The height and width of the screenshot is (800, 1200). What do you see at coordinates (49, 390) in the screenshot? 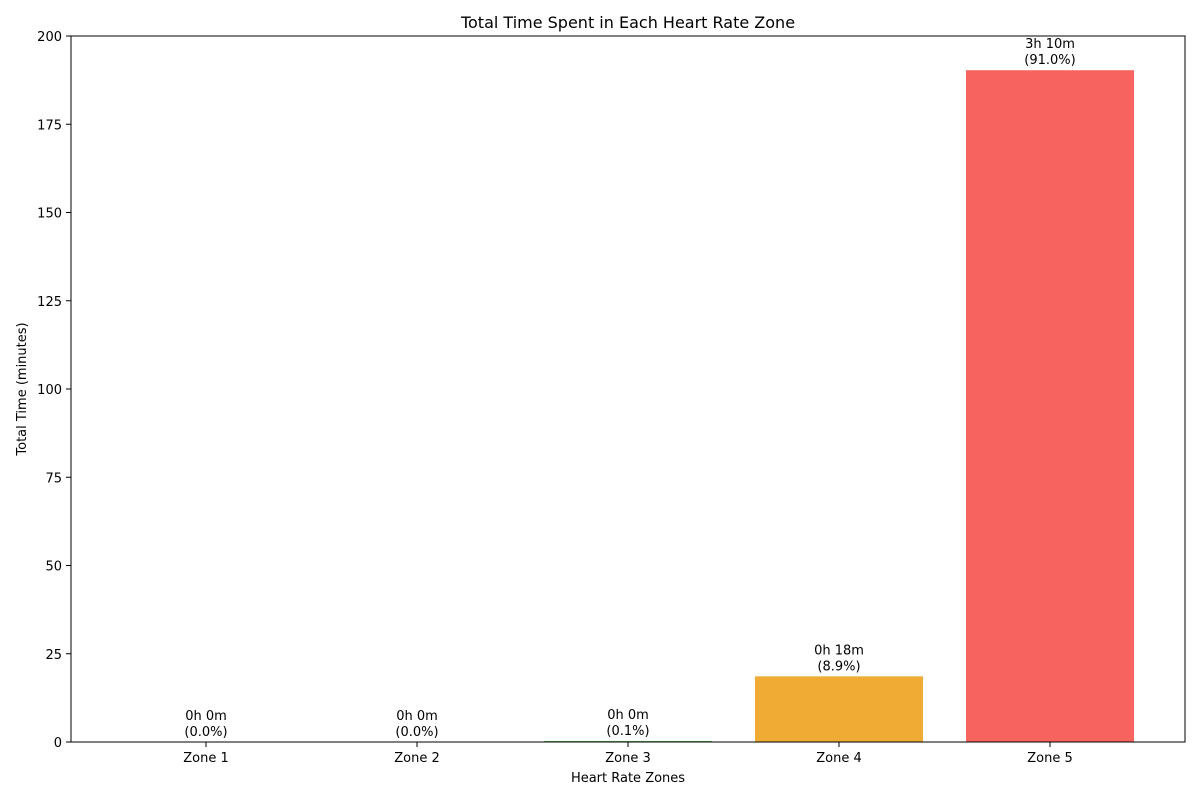
I see `y-tick-label: 100` at bounding box center [49, 390].